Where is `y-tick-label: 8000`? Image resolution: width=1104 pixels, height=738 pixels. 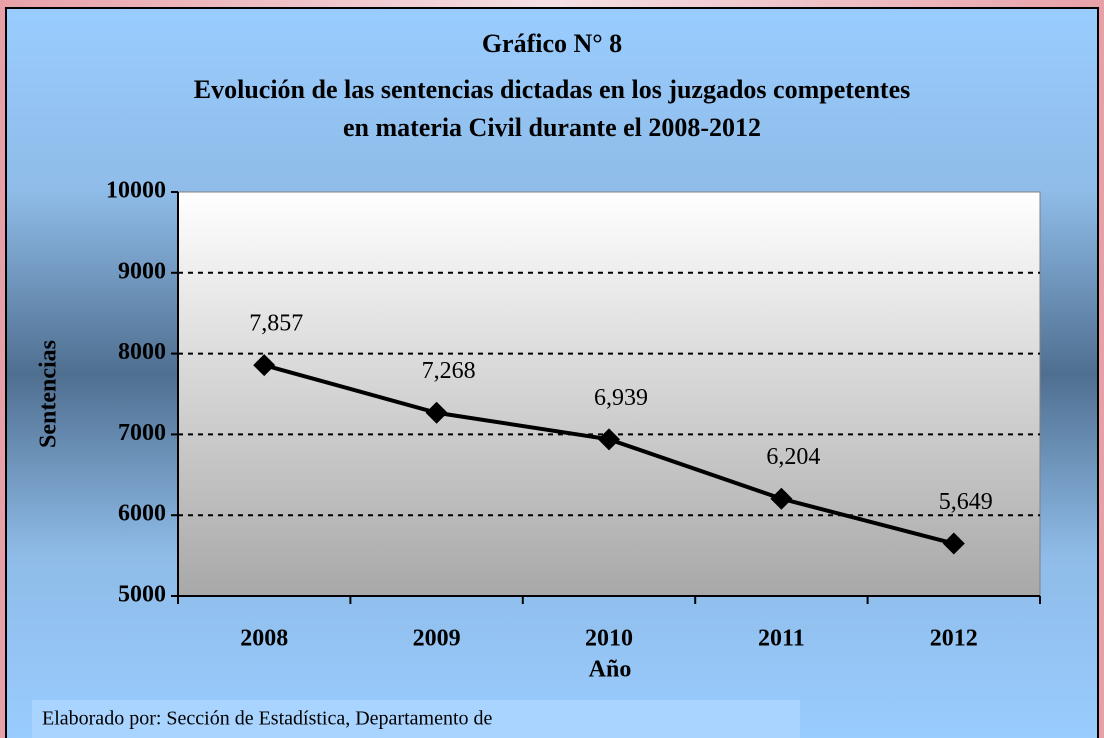
y-tick-label: 8000 is located at coordinates (142, 352).